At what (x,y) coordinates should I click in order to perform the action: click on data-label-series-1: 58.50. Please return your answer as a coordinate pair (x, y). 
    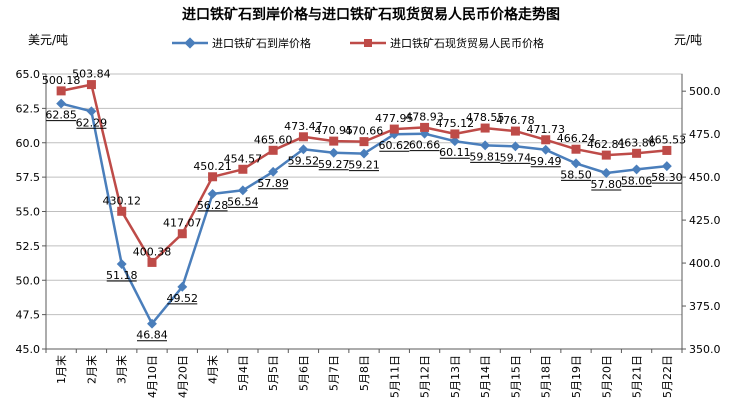
    Looking at the image, I should click on (576, 174).